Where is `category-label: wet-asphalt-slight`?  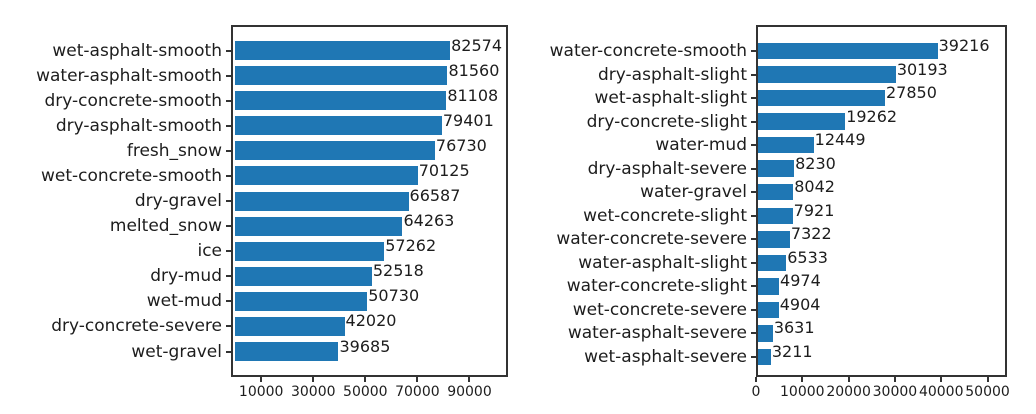 category-label: wet-asphalt-slight is located at coordinates (670, 98).